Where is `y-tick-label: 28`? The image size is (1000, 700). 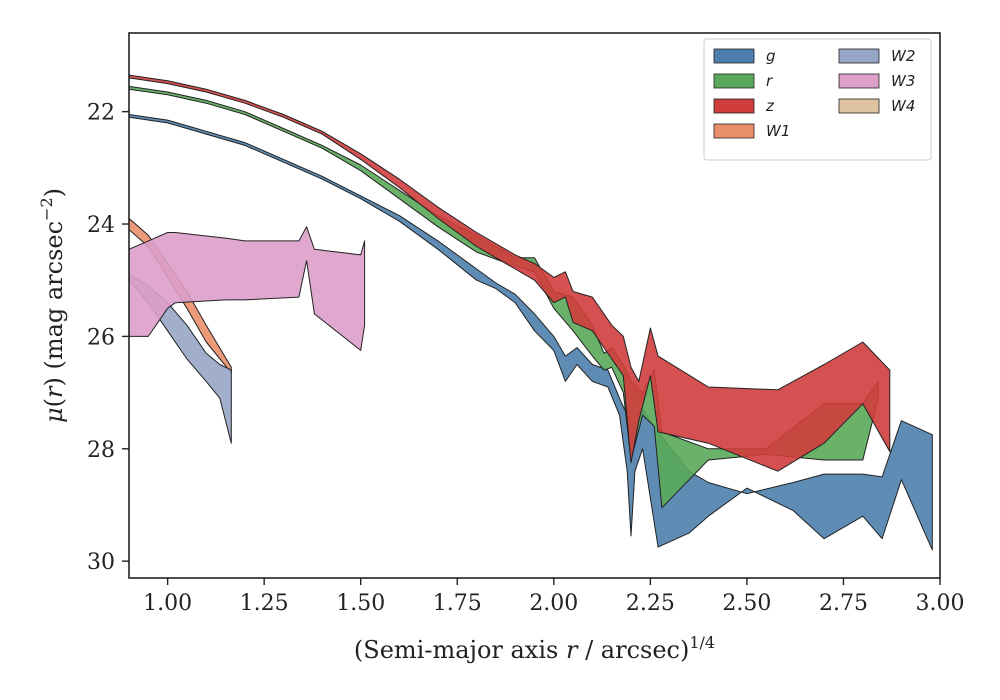
y-tick-label: 28 is located at coordinates (101, 450).